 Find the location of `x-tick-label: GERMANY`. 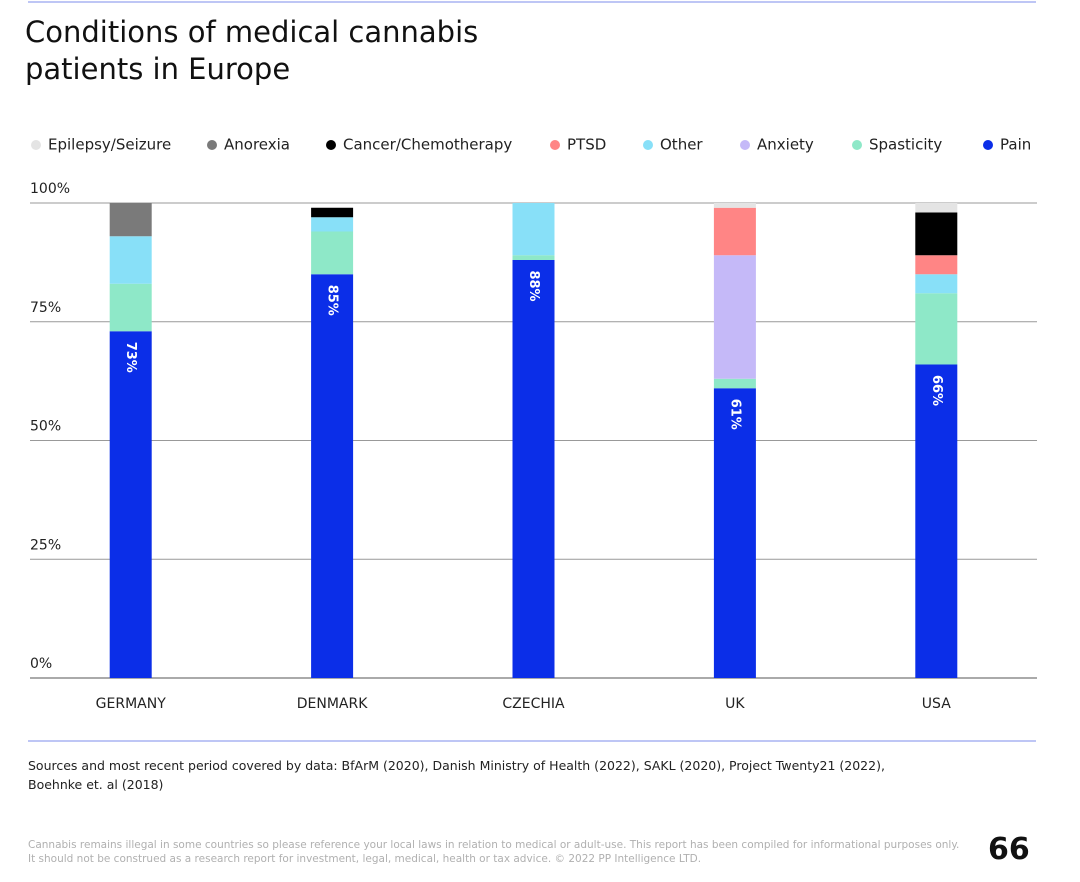

x-tick-label: GERMANY is located at coordinates (131, 704).